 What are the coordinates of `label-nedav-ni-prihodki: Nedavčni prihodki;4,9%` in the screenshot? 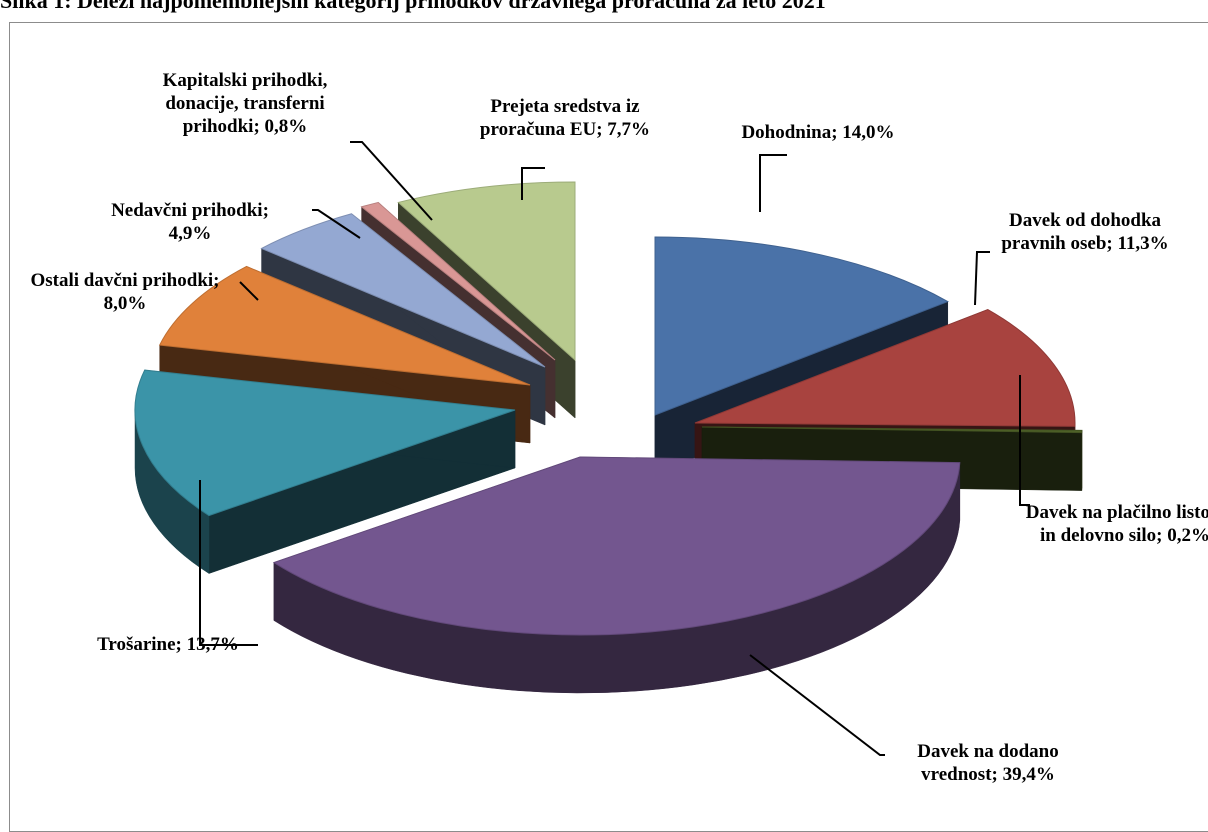 It's located at (190, 222).